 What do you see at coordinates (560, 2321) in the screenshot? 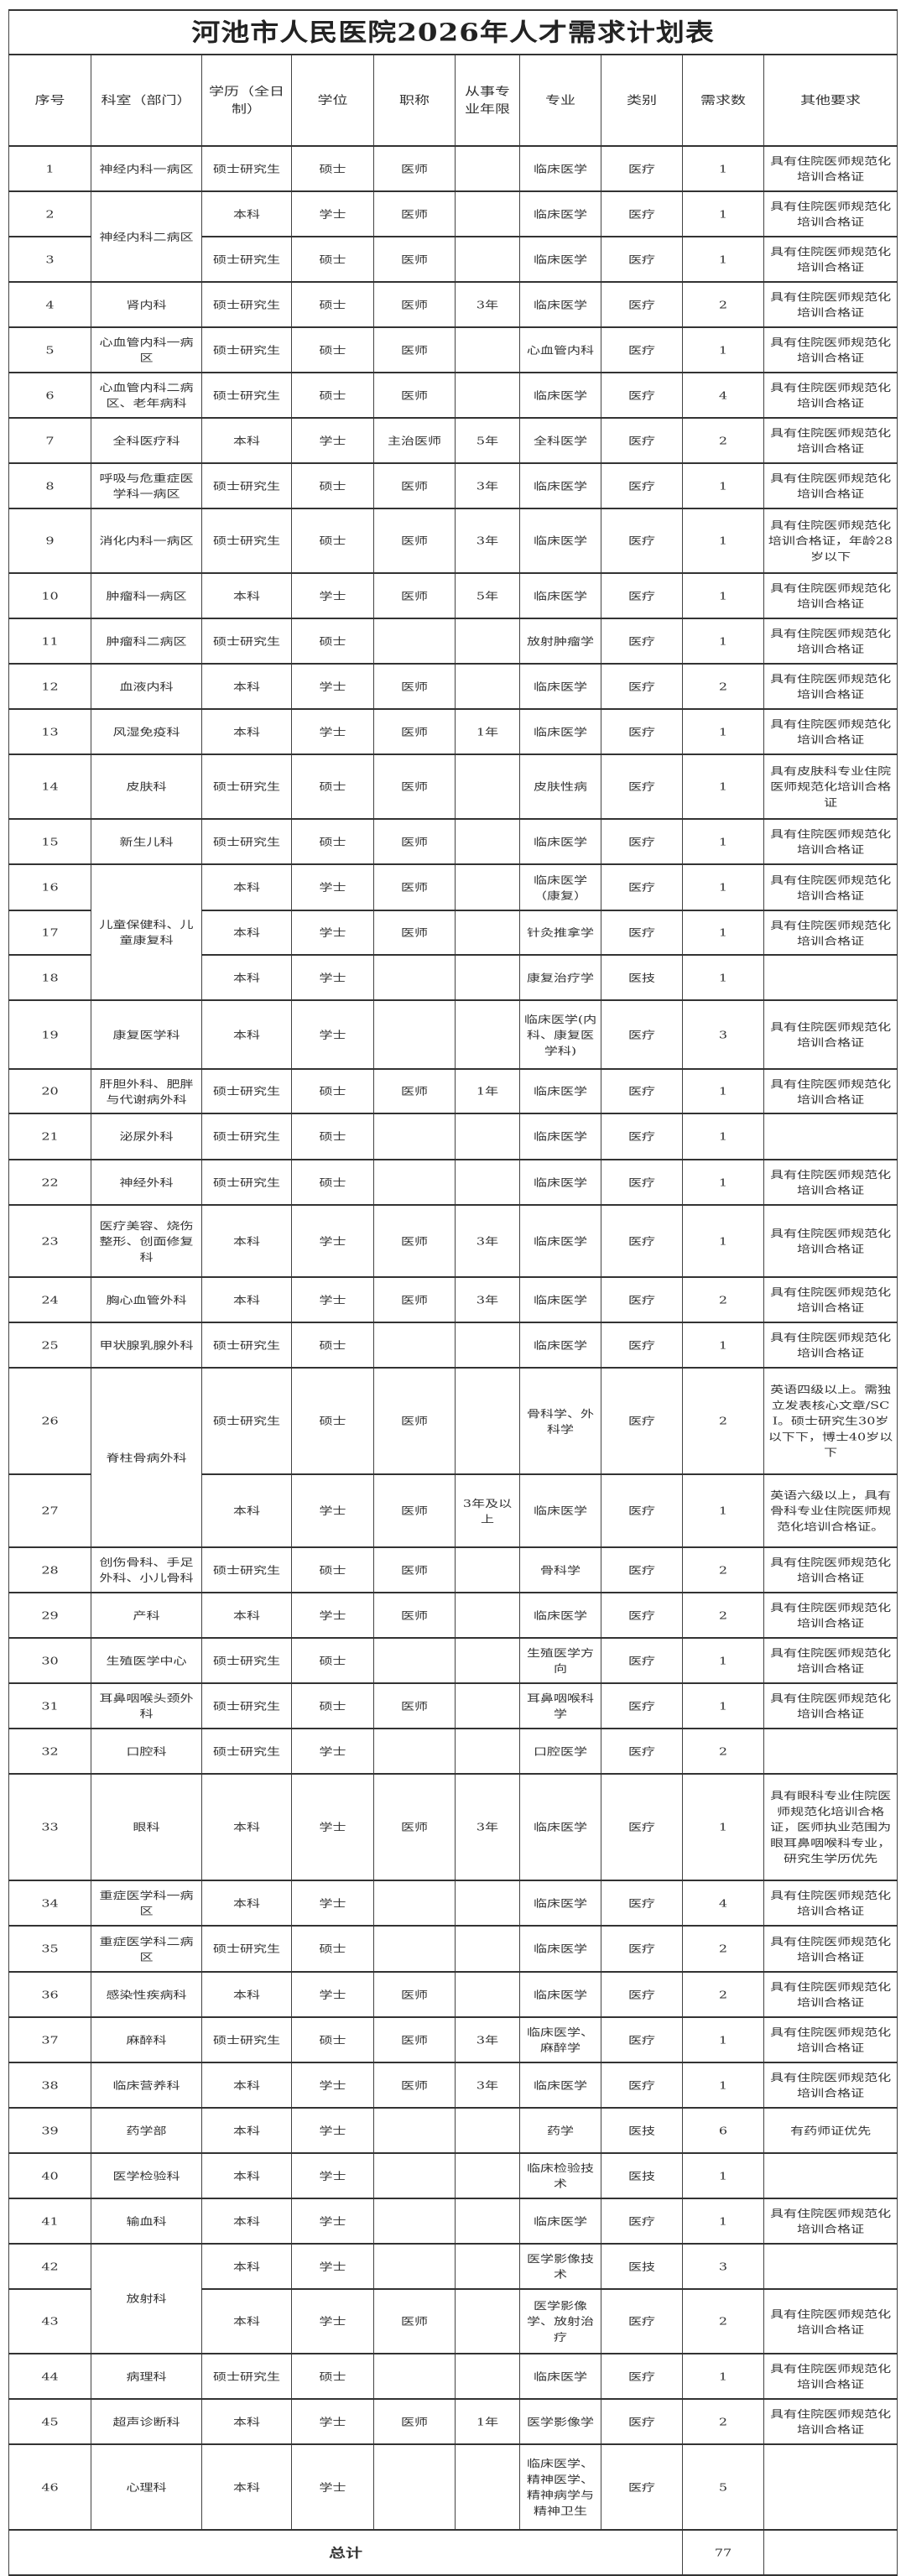
I see `cell-major: 医学影像学、放射治疗` at bounding box center [560, 2321].